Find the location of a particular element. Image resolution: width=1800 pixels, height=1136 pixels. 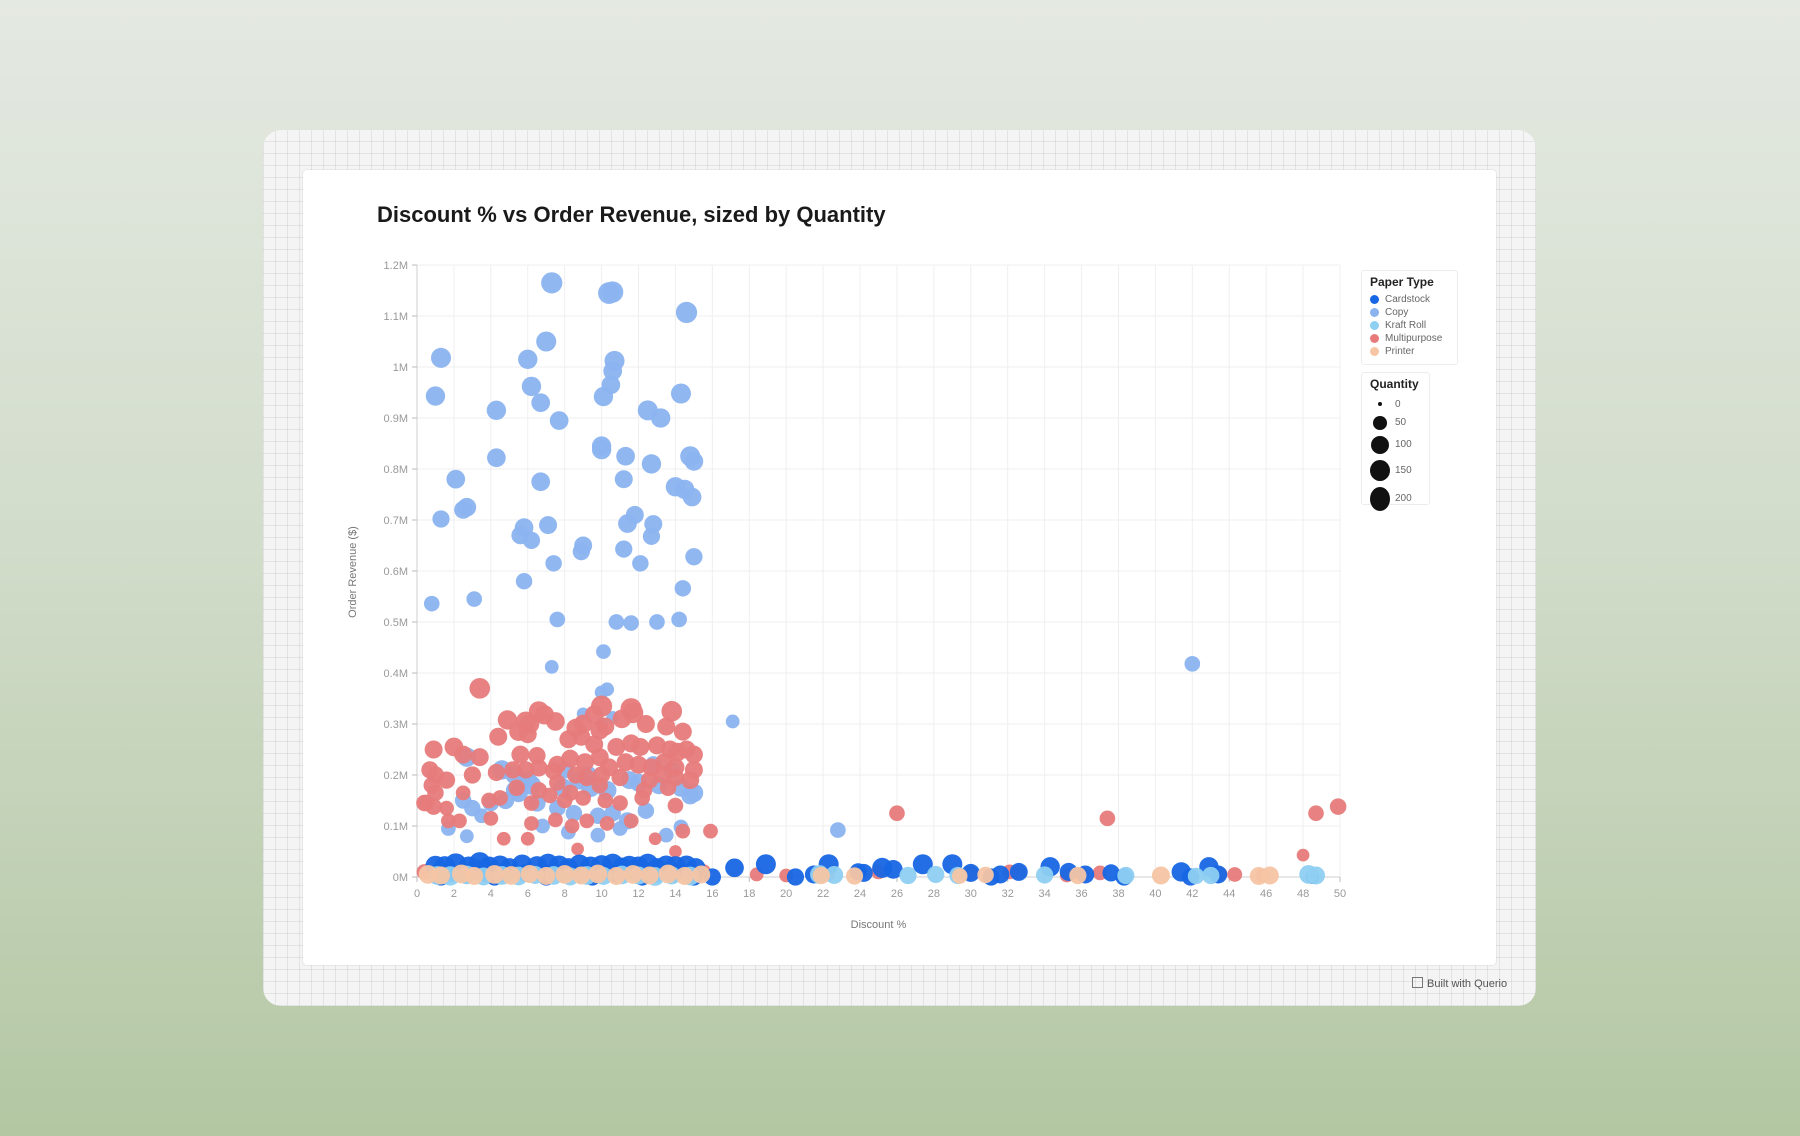

legend-item: Printer is located at coordinates (1413, 351).